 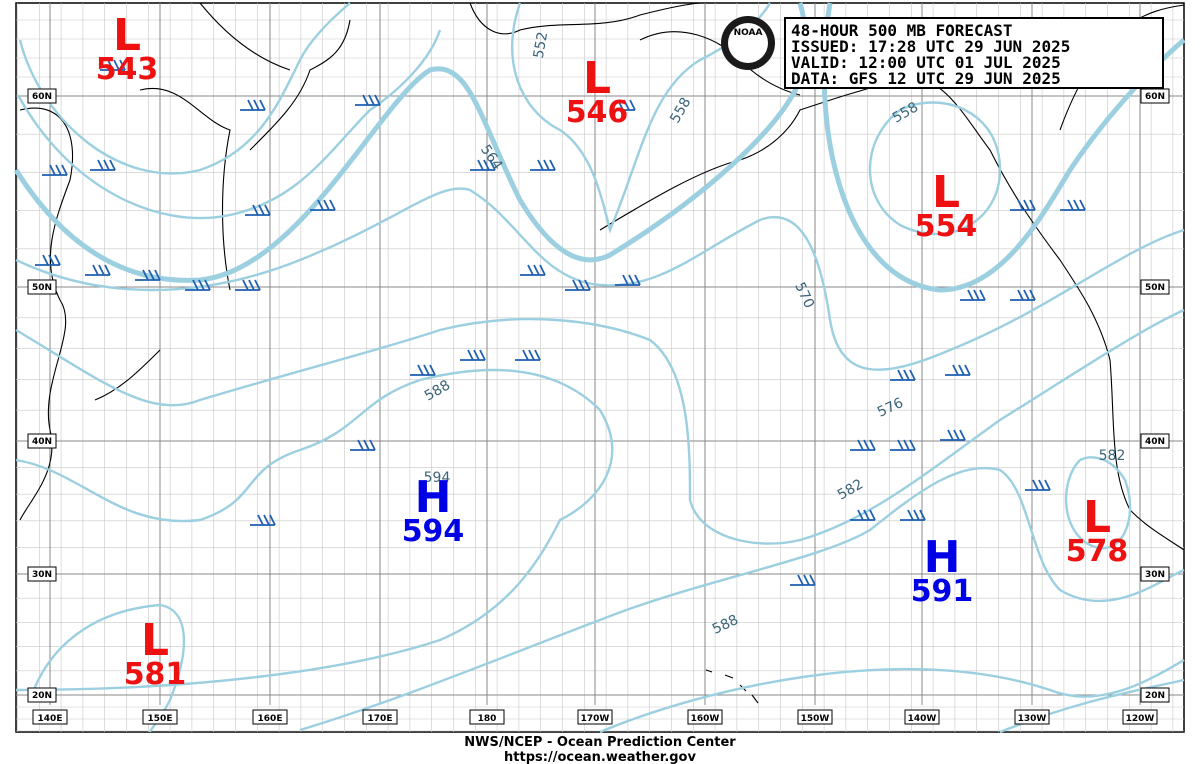 What do you see at coordinates (600, 757) in the screenshot?
I see `footer-line: https://ocean.weather.gov` at bounding box center [600, 757].